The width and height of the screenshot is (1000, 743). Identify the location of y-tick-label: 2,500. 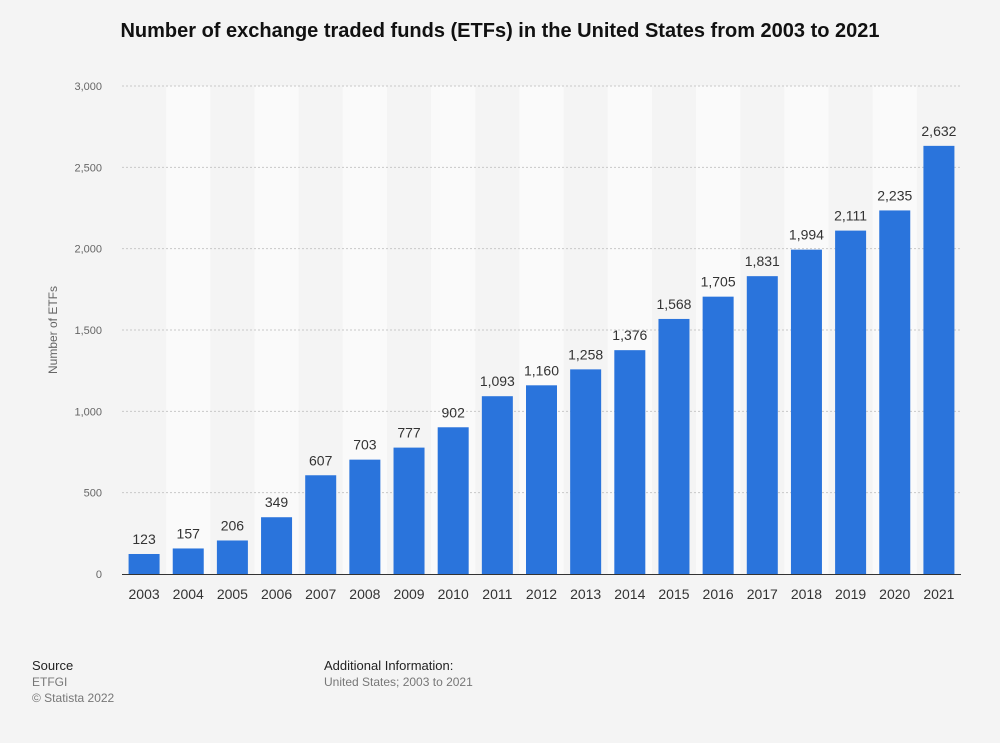
(88, 168).